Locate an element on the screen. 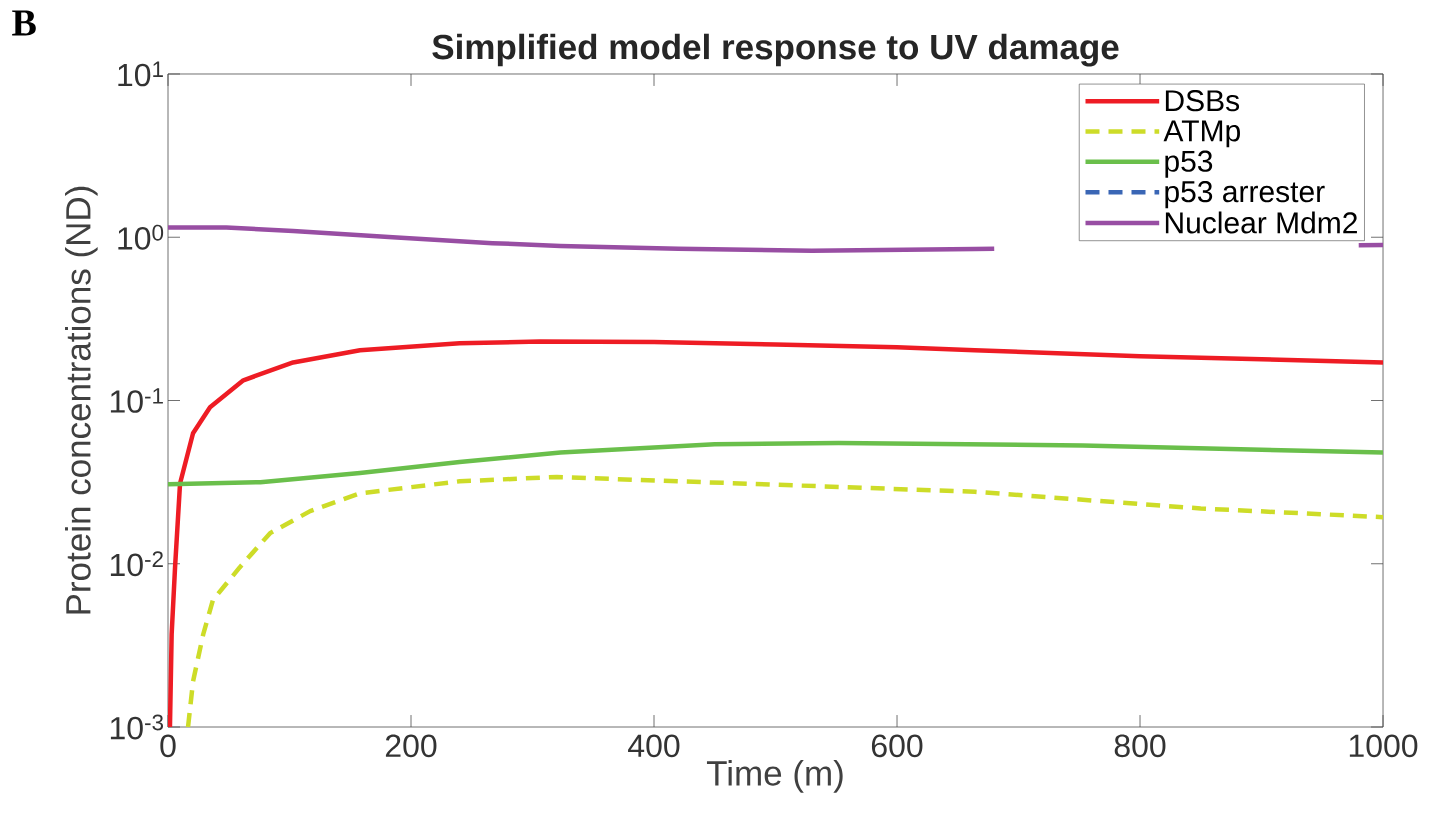 The height and width of the screenshot is (839, 1434). y-axis-title: Protein concentrations (ND) is located at coordinates (81, 400).